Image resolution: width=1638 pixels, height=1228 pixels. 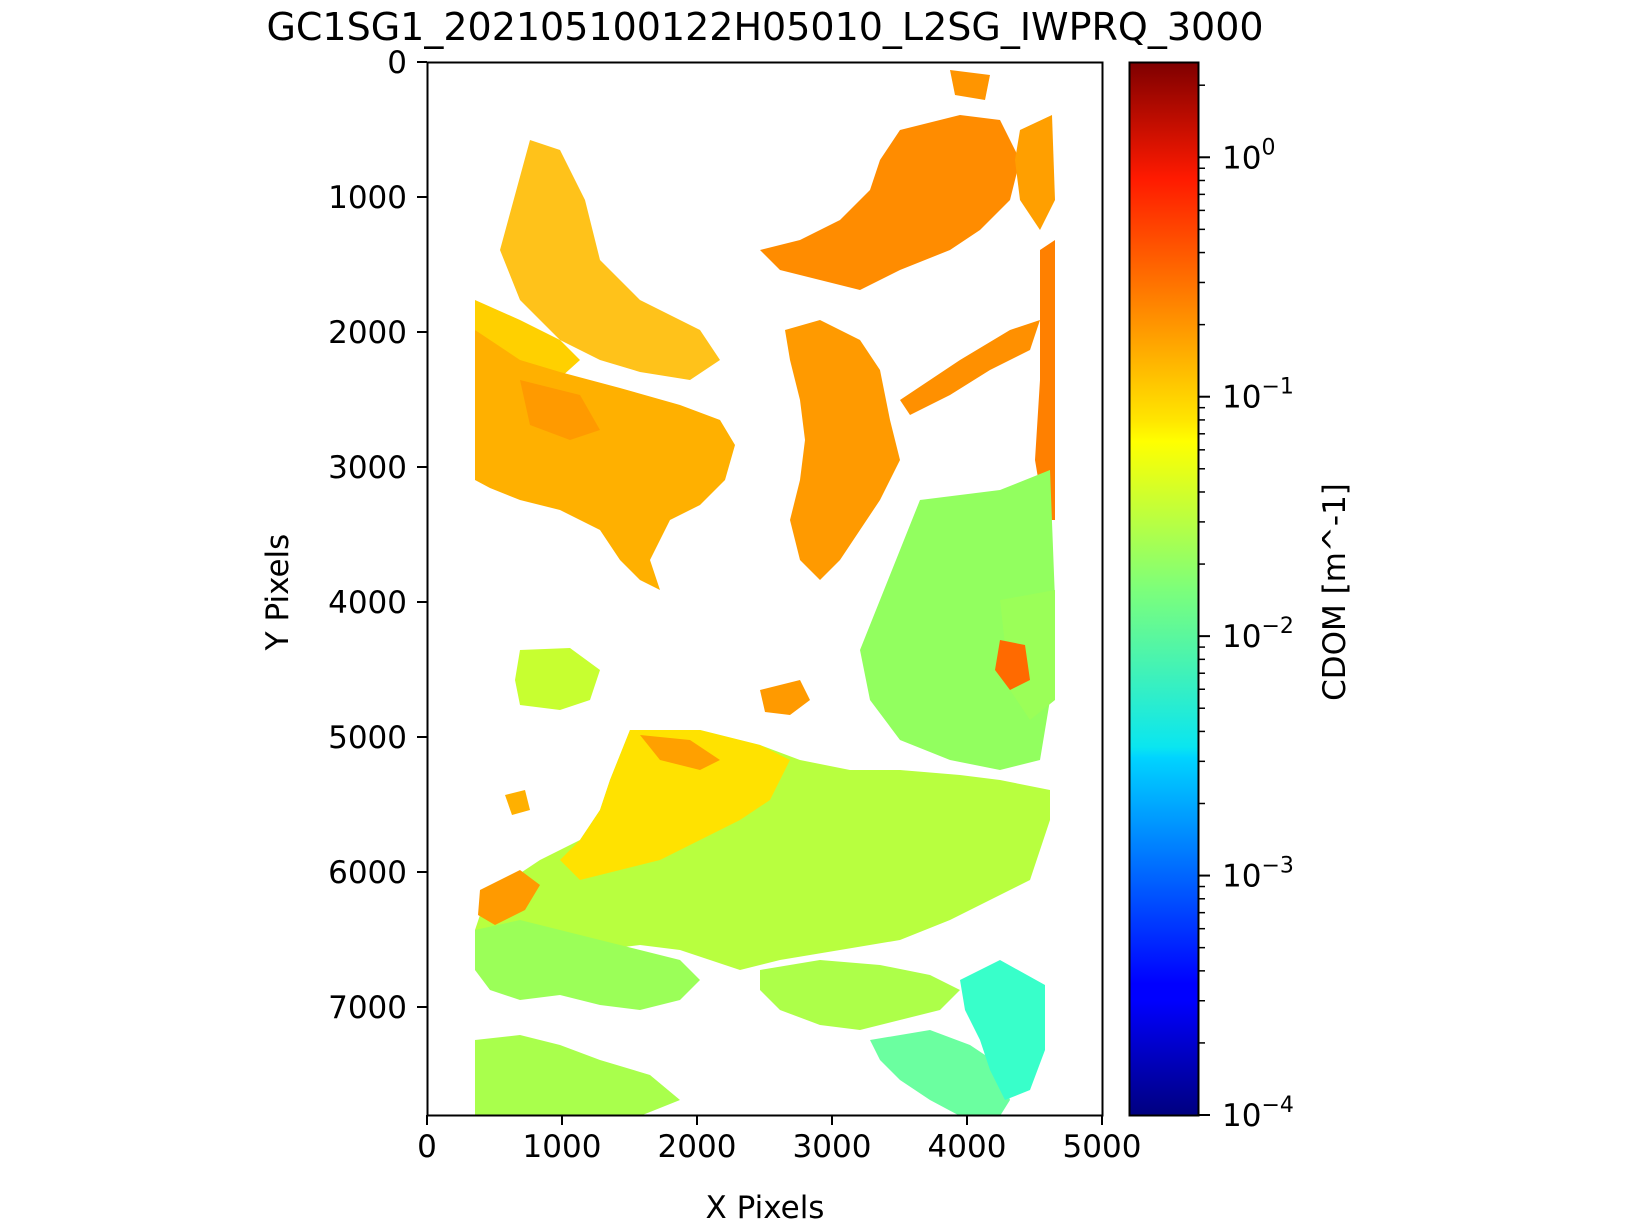 I want to click on region-south-band, so click(x=587, y=965).